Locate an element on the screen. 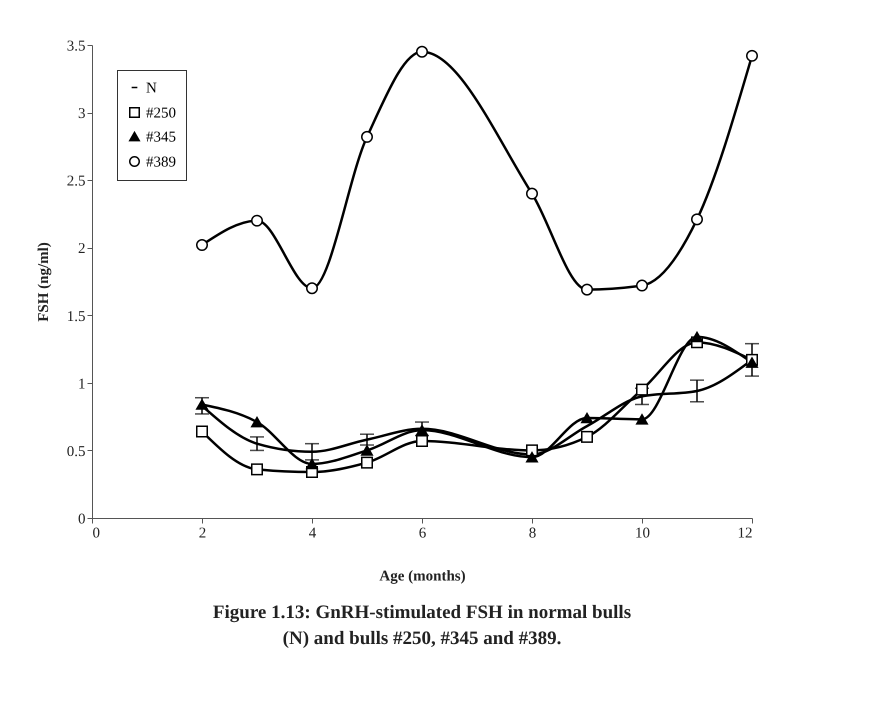 This screenshot has width=893, height=702. text: Figure 1.13: GnRH-stimulated FSH in normal bulls (N) and bulls #250, #345 and #389. is located at coordinates (422, 625).